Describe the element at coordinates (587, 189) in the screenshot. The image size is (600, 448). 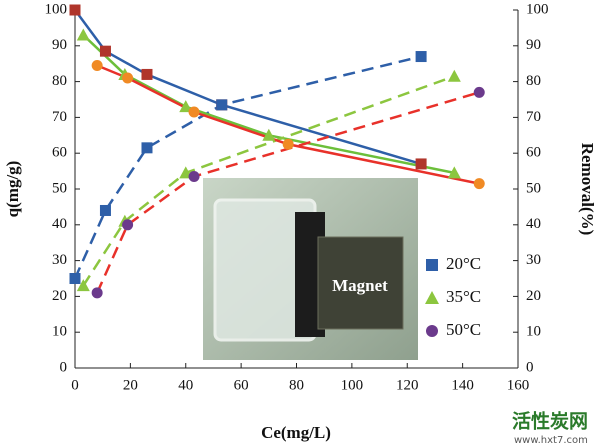
I see `y2-axis-label: Removal(%)` at that location.